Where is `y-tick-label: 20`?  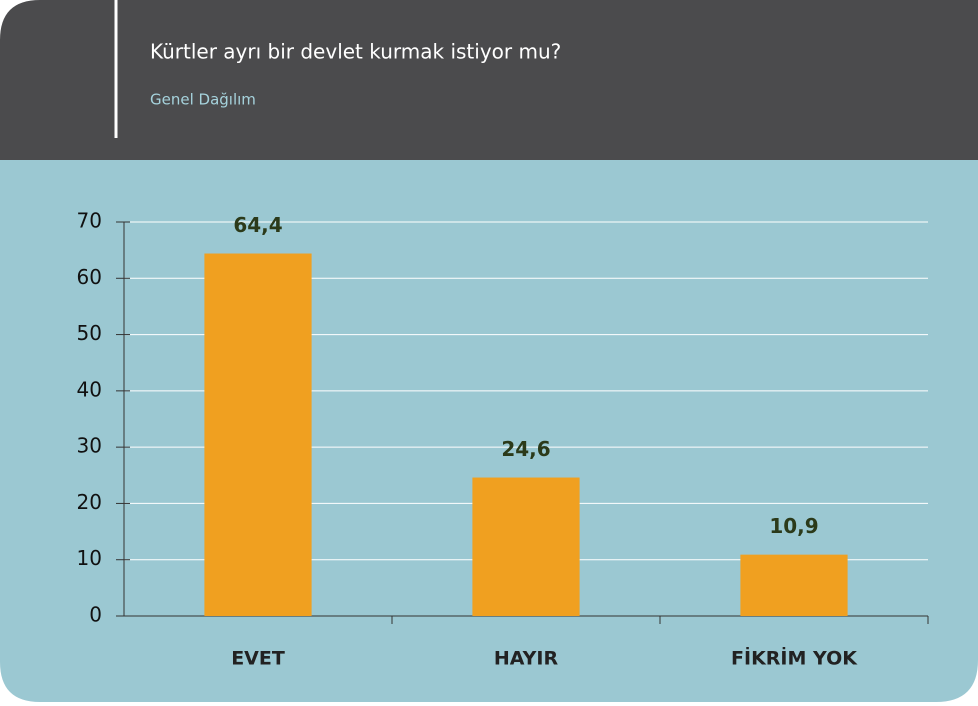
y-tick-label: 20 is located at coordinates (89, 502).